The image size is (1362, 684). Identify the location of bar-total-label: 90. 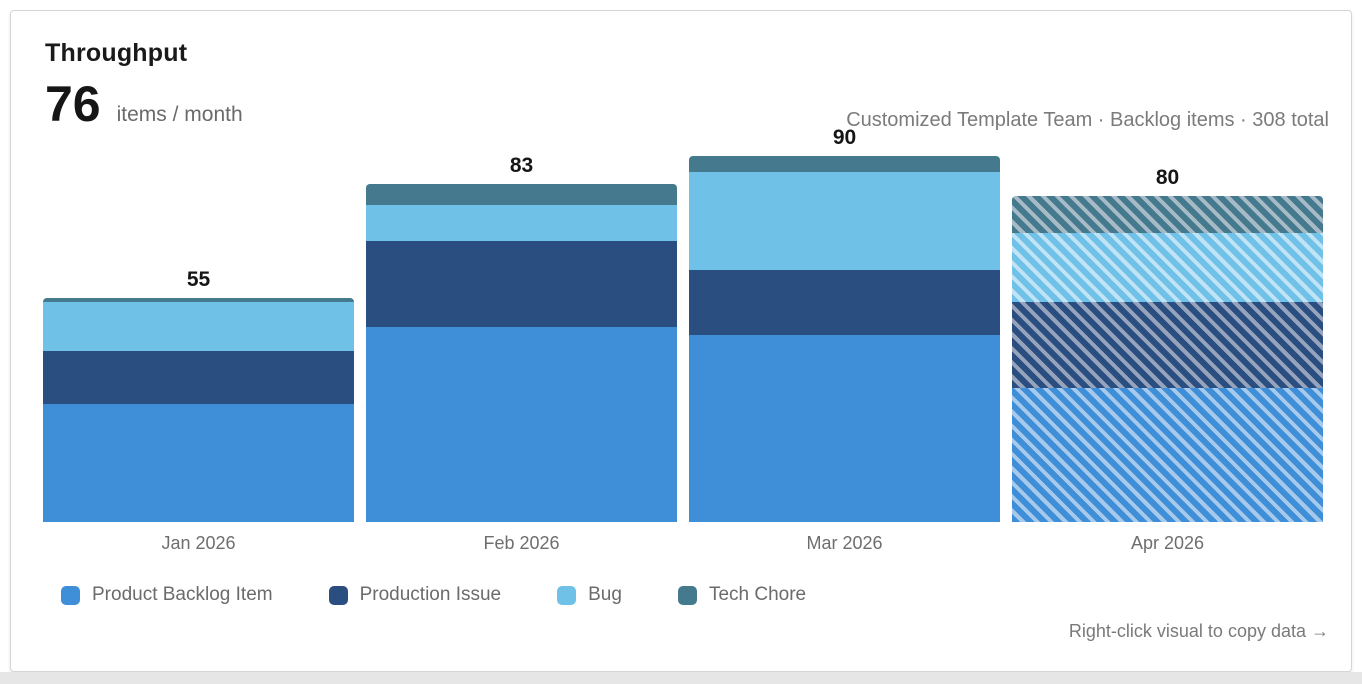
(844, 137).